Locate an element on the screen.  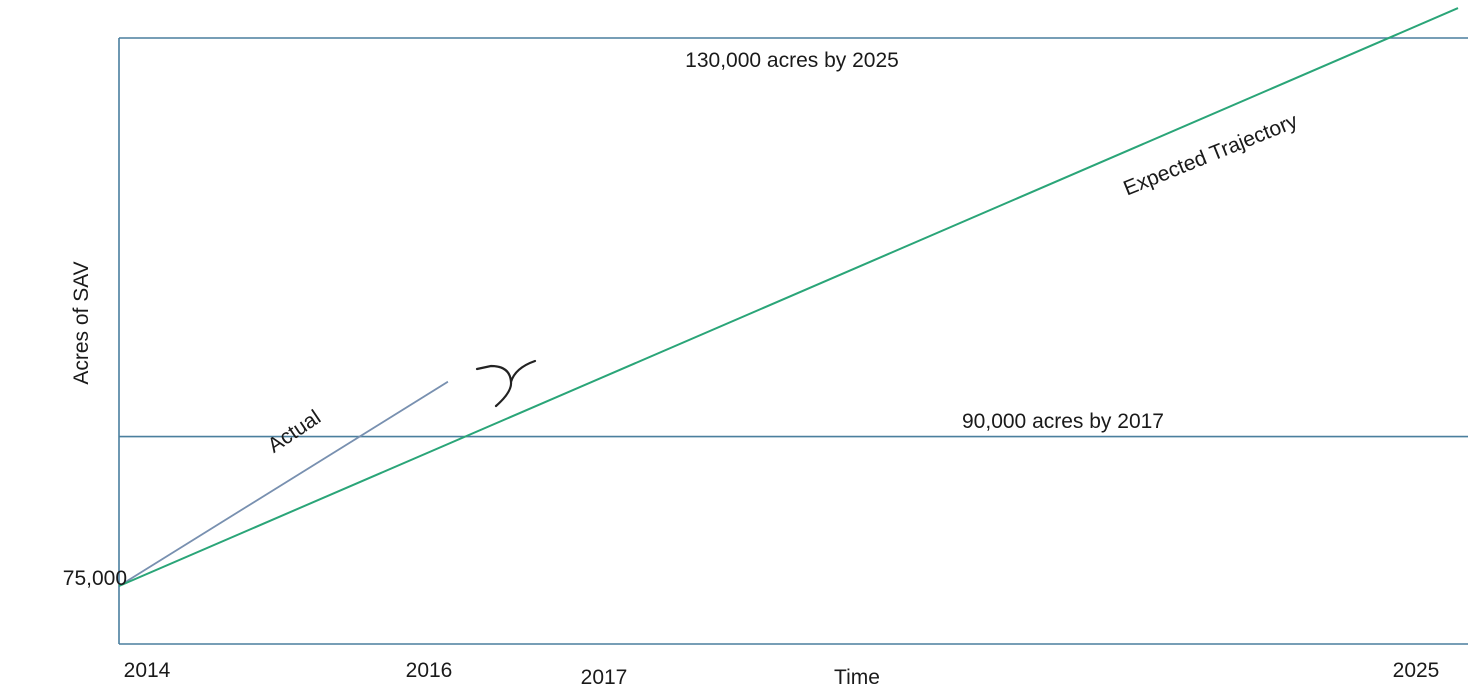
x-axis-title: Time is located at coordinates (857, 677).